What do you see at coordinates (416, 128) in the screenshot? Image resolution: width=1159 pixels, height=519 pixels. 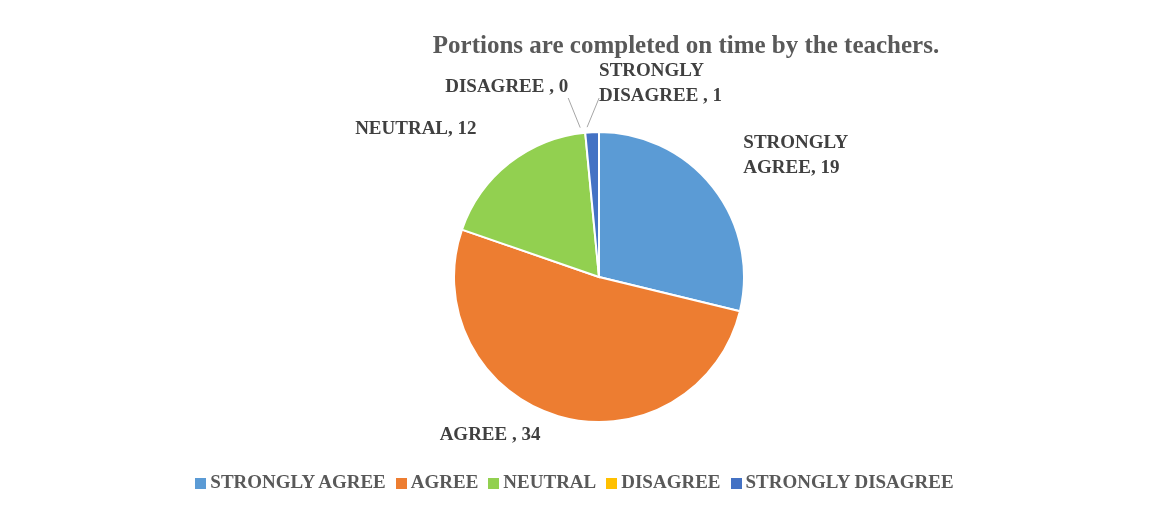 I see `data-label: NEUTRAL, 12` at bounding box center [416, 128].